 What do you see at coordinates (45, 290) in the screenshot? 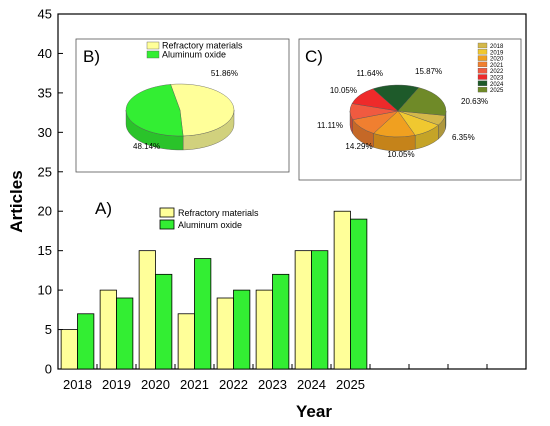
I see `y-tick-label: 10` at bounding box center [45, 290].